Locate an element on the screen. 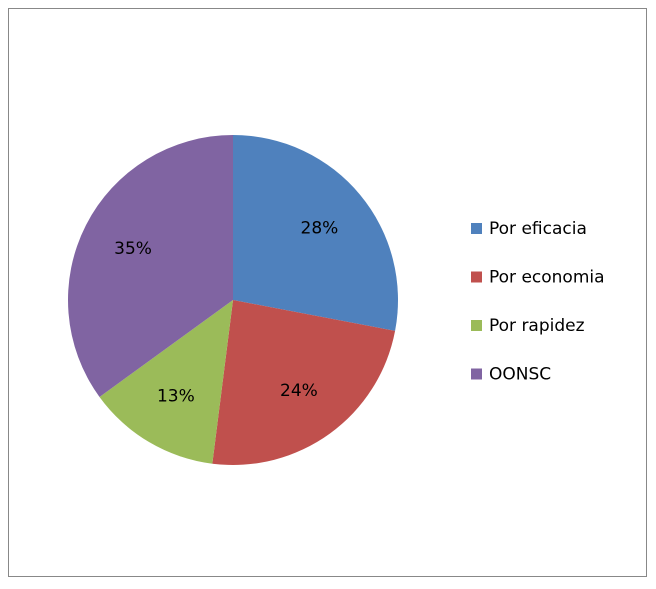 Image resolution: width=656 pixels, height=589 pixels. legend-label: OONSC is located at coordinates (520, 375).